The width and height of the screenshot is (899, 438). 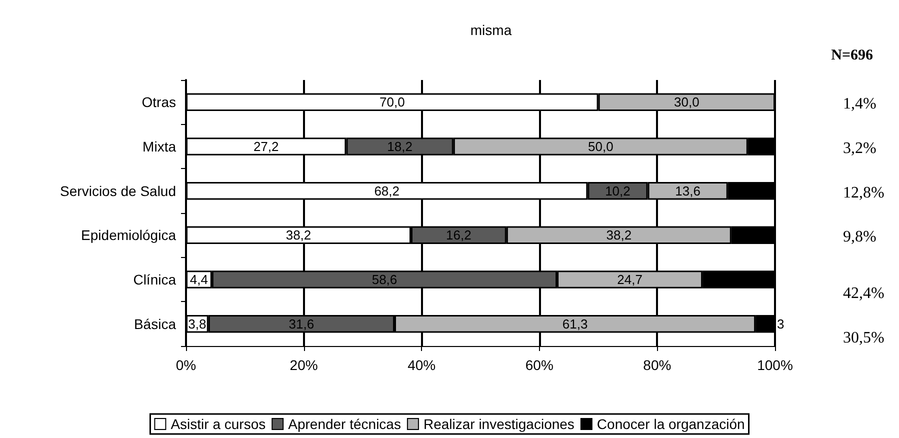 I want to click on data-label: 18,2, so click(x=399, y=146).